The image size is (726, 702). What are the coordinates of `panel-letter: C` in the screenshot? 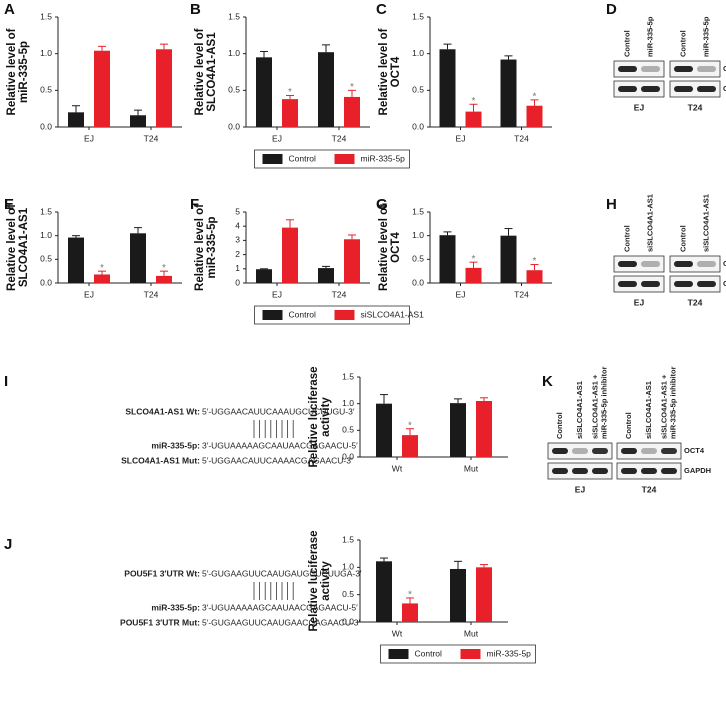 It's located at (381, 9).